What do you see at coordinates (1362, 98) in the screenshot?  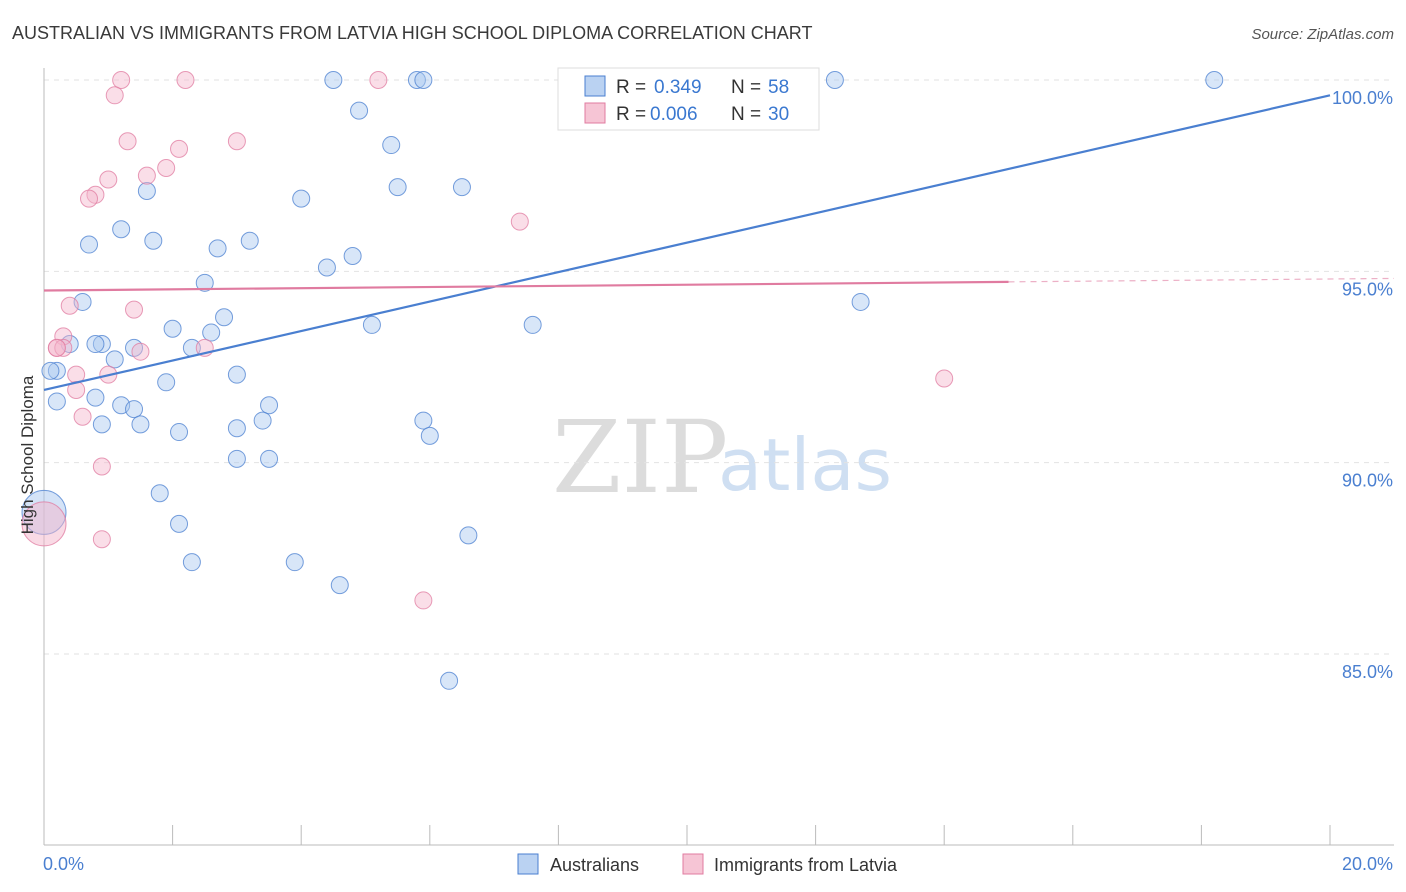 I see `y-tick-label-0: 100.0%` at bounding box center [1362, 98].